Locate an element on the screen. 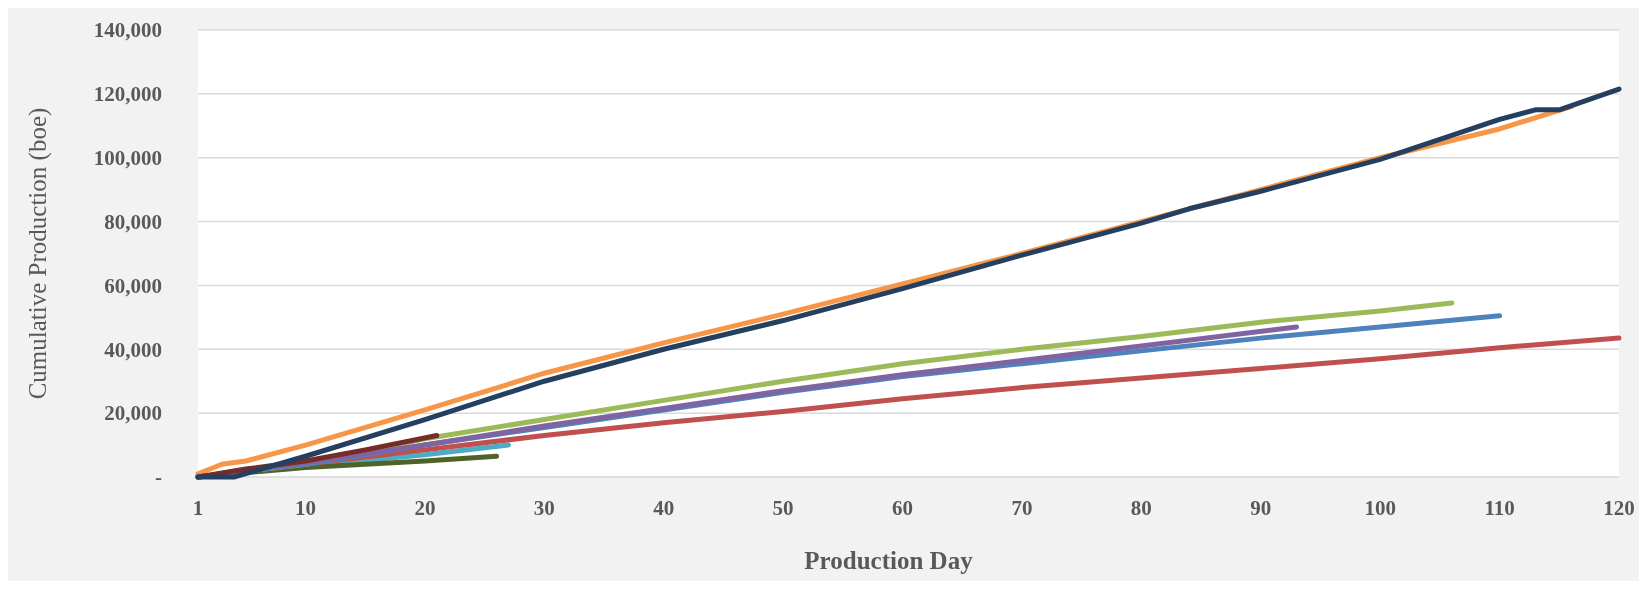 The width and height of the screenshot is (1647, 589). x-tick-label: 70 is located at coordinates (1022, 508).